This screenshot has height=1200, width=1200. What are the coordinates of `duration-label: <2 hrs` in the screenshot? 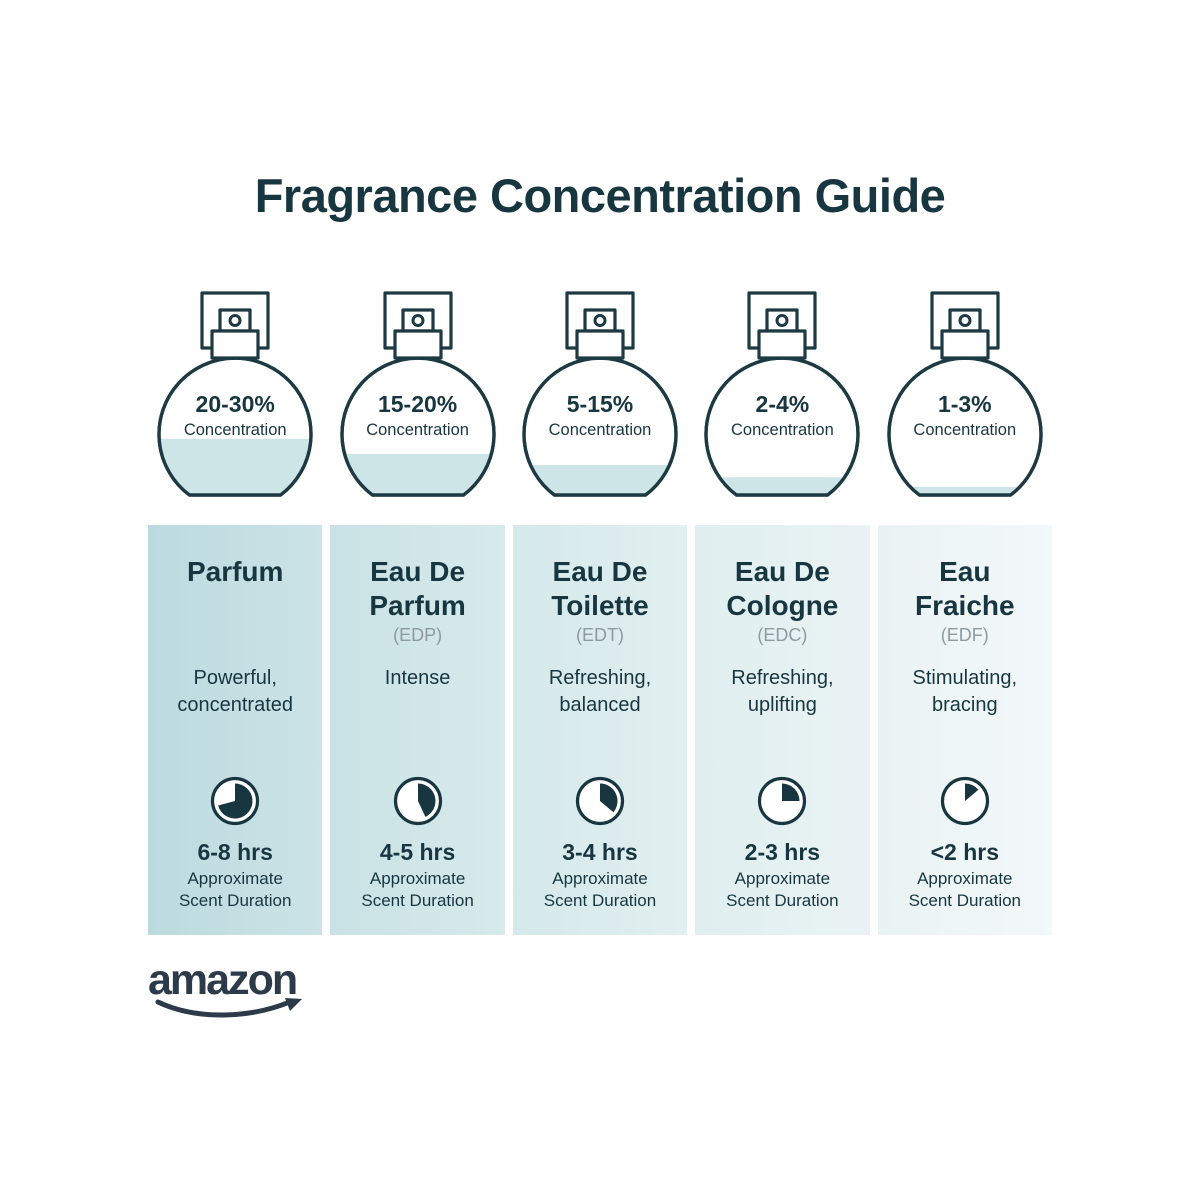 It's located at (964, 852).